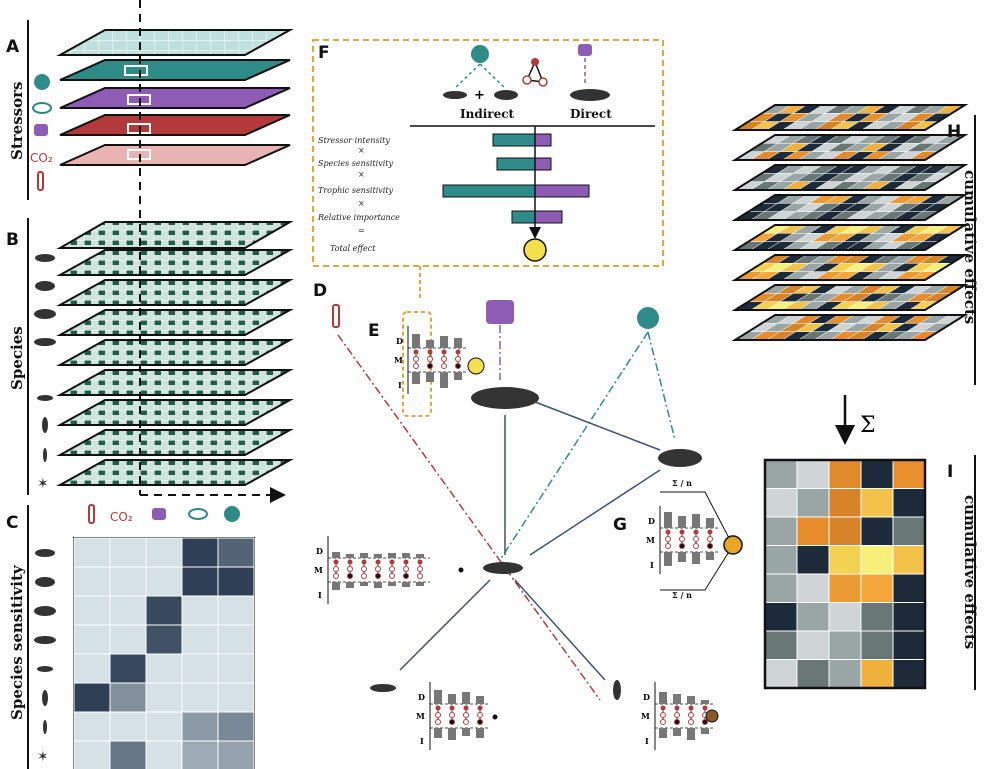 The image size is (1000, 769). Describe the element at coordinates (453, 716) in the screenshot. I see `motif-plot-shrimp: DM I` at that location.